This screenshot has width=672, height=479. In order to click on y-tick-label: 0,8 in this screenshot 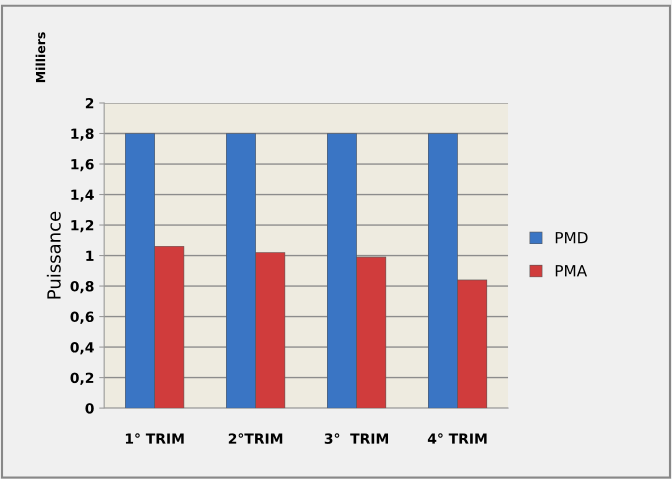, I will do `click(82, 287)`.